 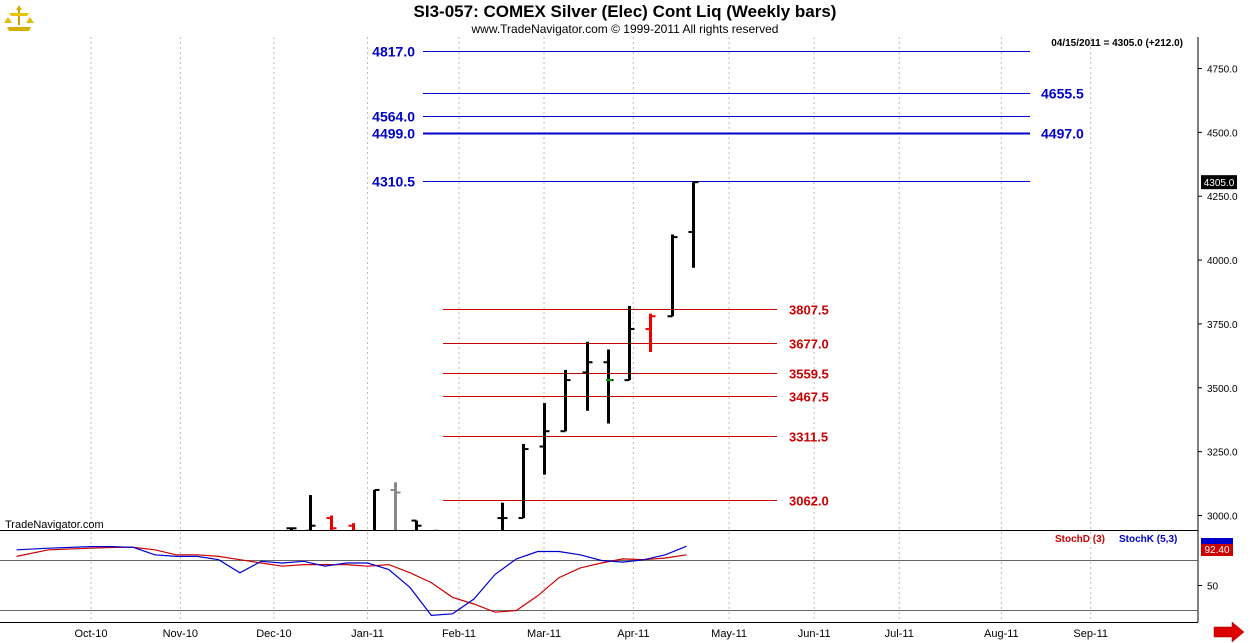 What do you see at coordinates (1117, 43) in the screenshot?
I see `date-info-text: 04/15/2011 = 4305.0 (+212.0)` at bounding box center [1117, 43].